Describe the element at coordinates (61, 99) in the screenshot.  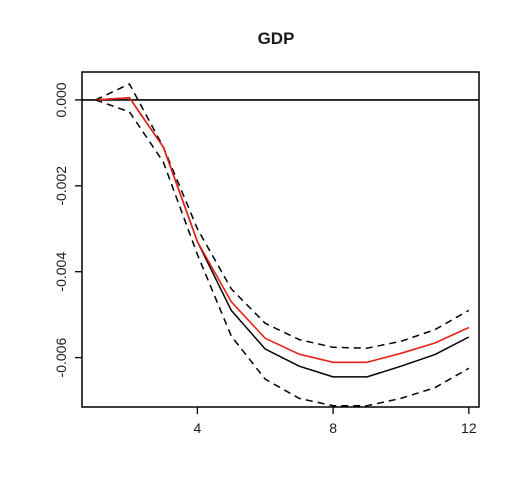
I see `y-tick-label: 0.000` at that location.